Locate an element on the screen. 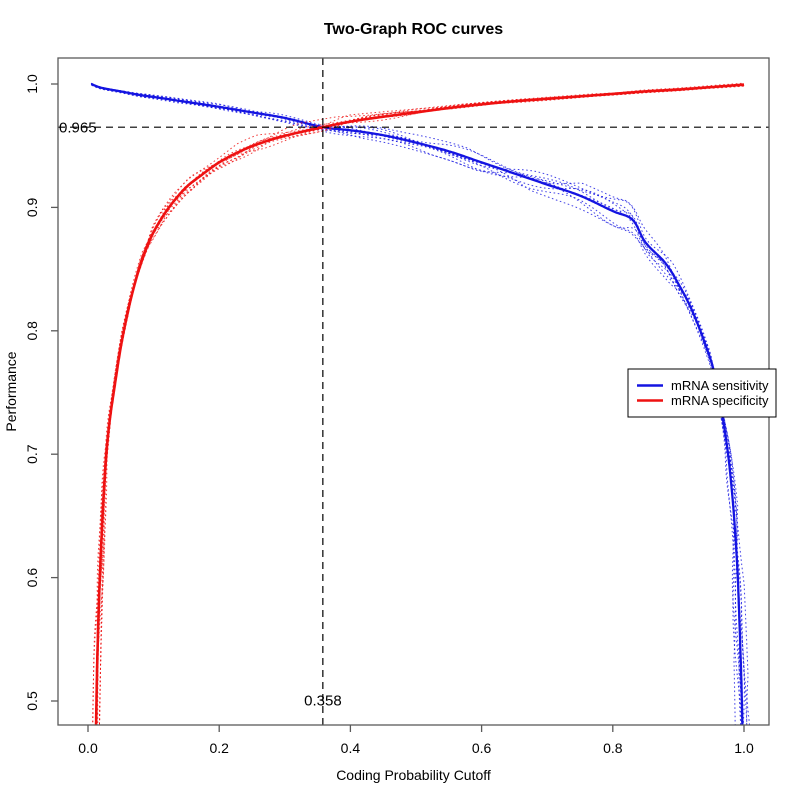 The image size is (800, 800). x-tick-label: 0.4 is located at coordinates (351, 748).